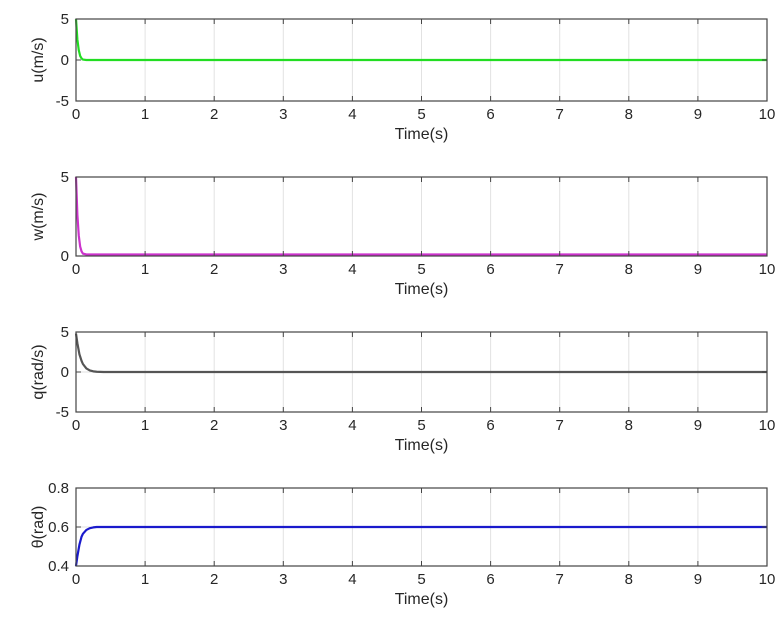 This screenshot has width=782, height=626. What do you see at coordinates (58, 566) in the screenshot?
I see `y-tick-label: 0.4` at bounding box center [58, 566].